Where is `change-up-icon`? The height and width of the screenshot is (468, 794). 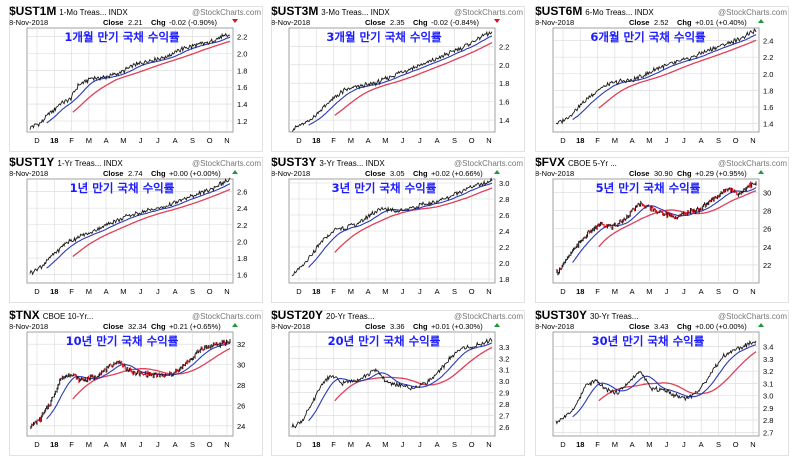 change-up-icon is located at coordinates (761, 172).